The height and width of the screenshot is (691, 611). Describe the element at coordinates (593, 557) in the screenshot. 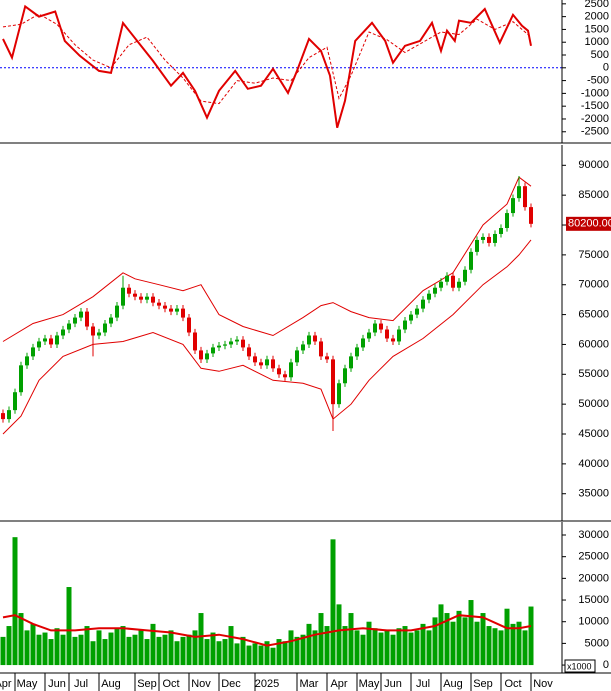

I see `y-tick-label: 25000` at that location.